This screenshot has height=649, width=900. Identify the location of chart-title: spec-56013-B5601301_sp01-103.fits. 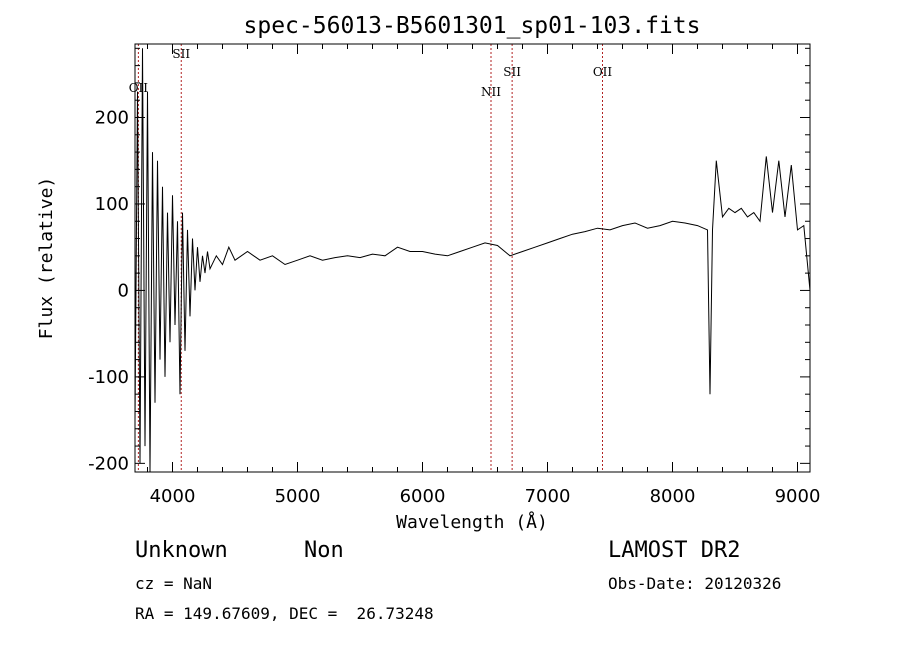
(472, 26).